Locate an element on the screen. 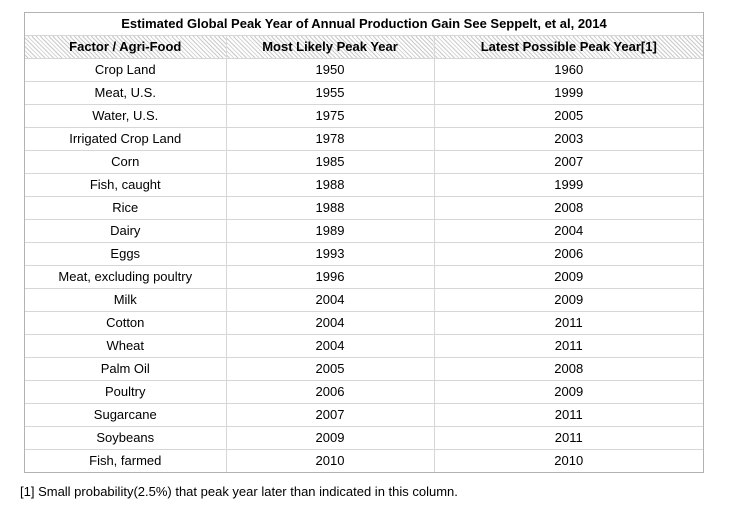  factor-cell: Dairy is located at coordinates (125, 231).